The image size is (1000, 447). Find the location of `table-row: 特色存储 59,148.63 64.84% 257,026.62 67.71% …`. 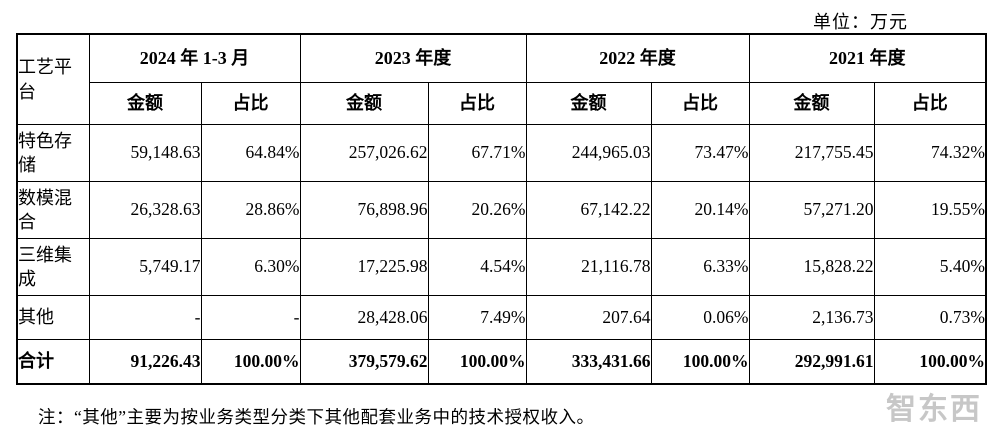

table-row: 特色存储 59,148.63 64.84% 257,026.62 67.71% … is located at coordinates (501, 153).